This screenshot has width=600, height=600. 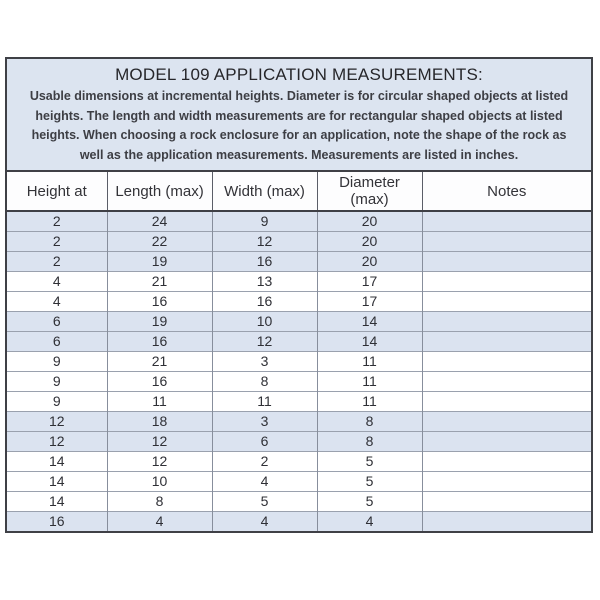 I want to click on table-row: 9 21 3 11, so click(x=299, y=360).